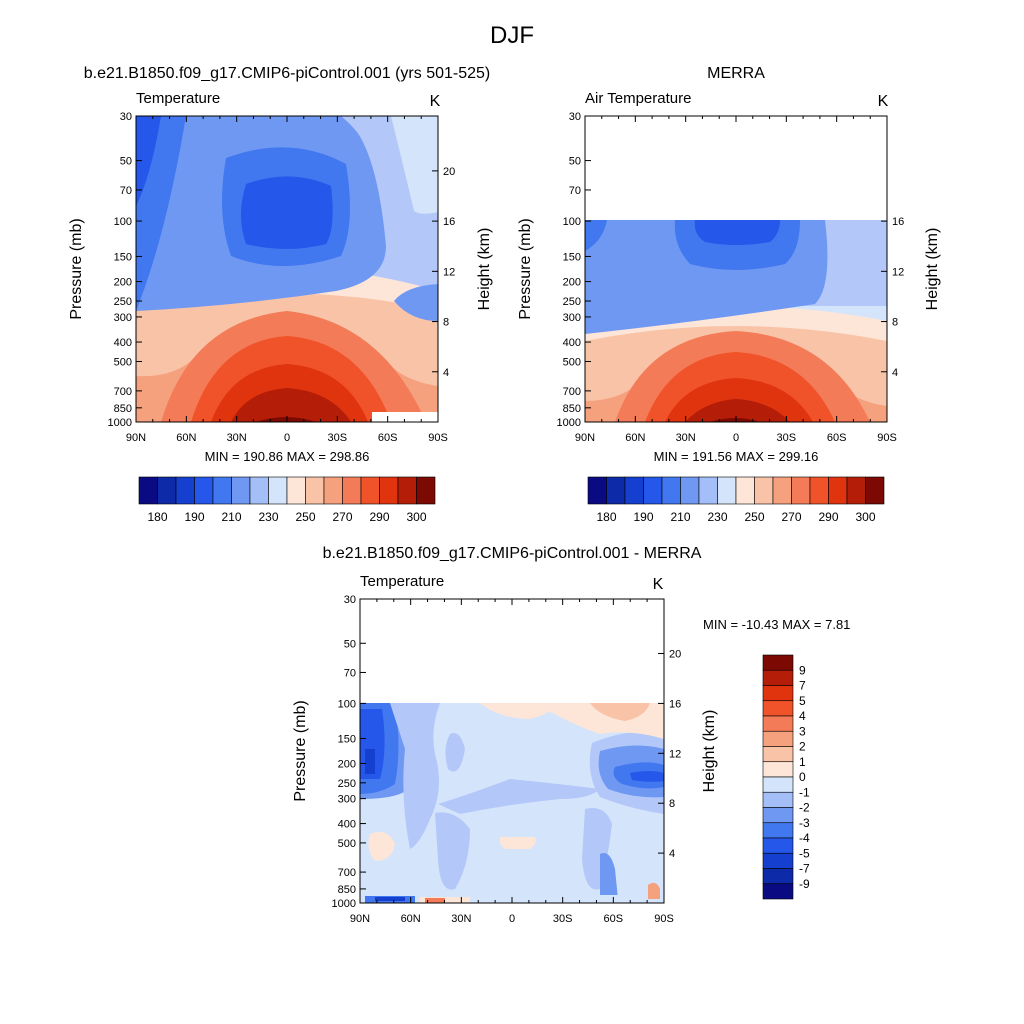 This screenshot has width=1024, height=1024. Describe the element at coordinates (791, 517) in the screenshot. I see `colorbar-label: 270` at that location.